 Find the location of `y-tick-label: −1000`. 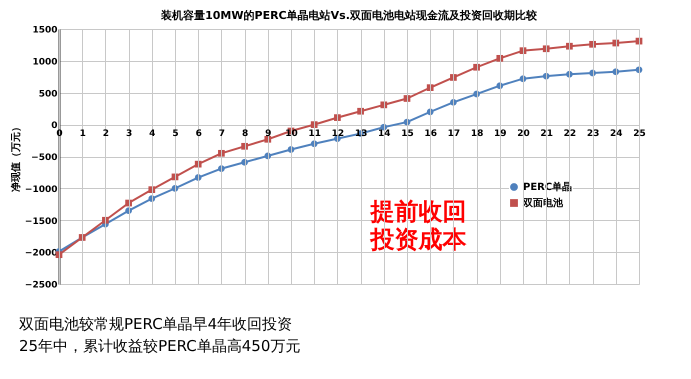

y-tick-label: −1000 is located at coordinates (41, 189).